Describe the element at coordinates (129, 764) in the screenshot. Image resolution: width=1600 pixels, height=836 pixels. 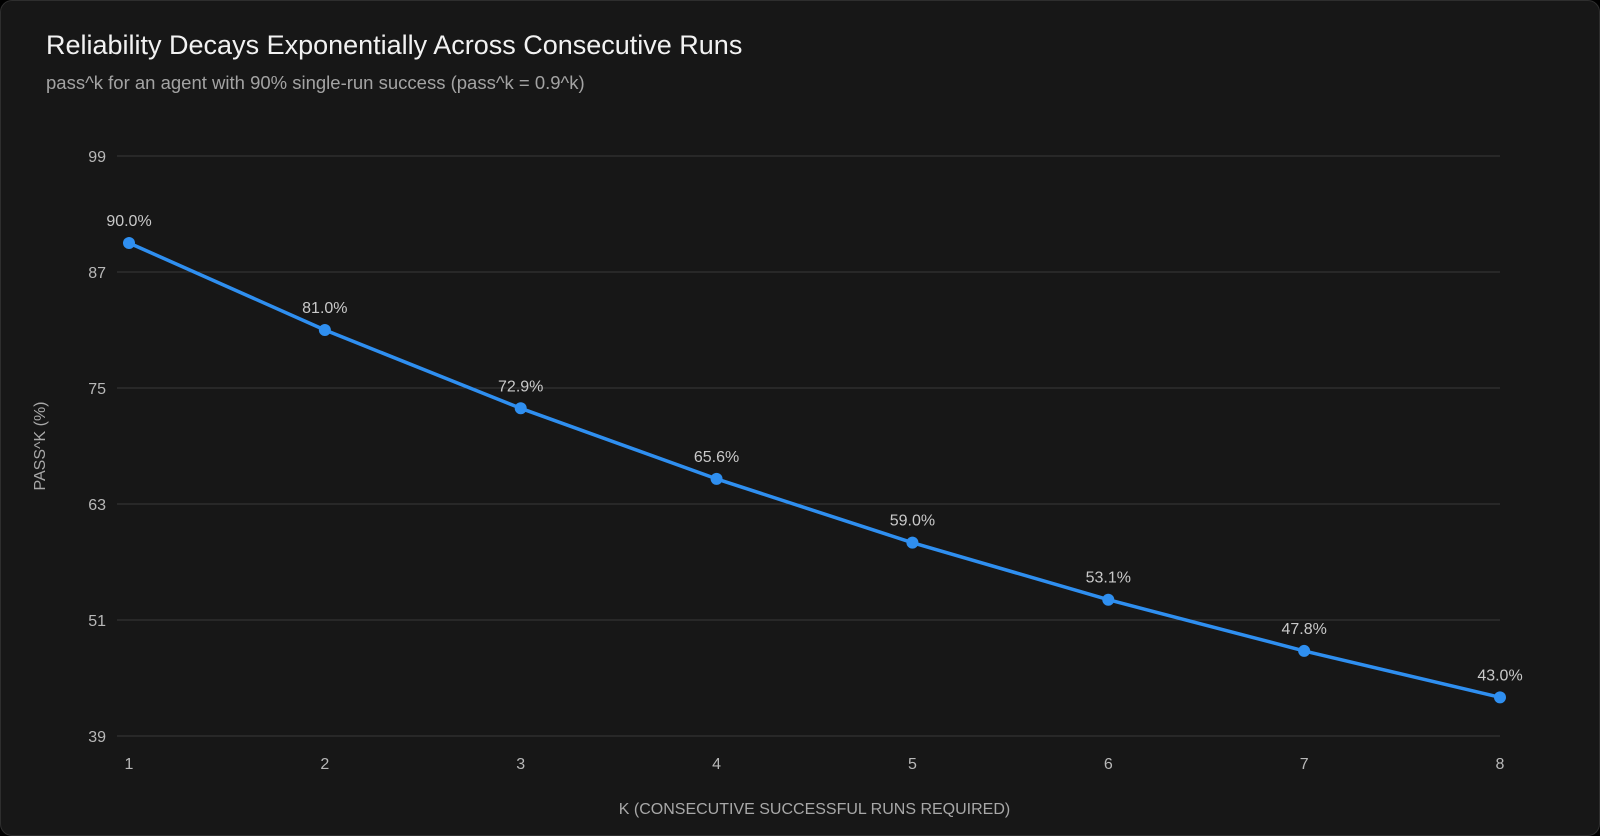
I see `x-tick-label: 1` at that location.